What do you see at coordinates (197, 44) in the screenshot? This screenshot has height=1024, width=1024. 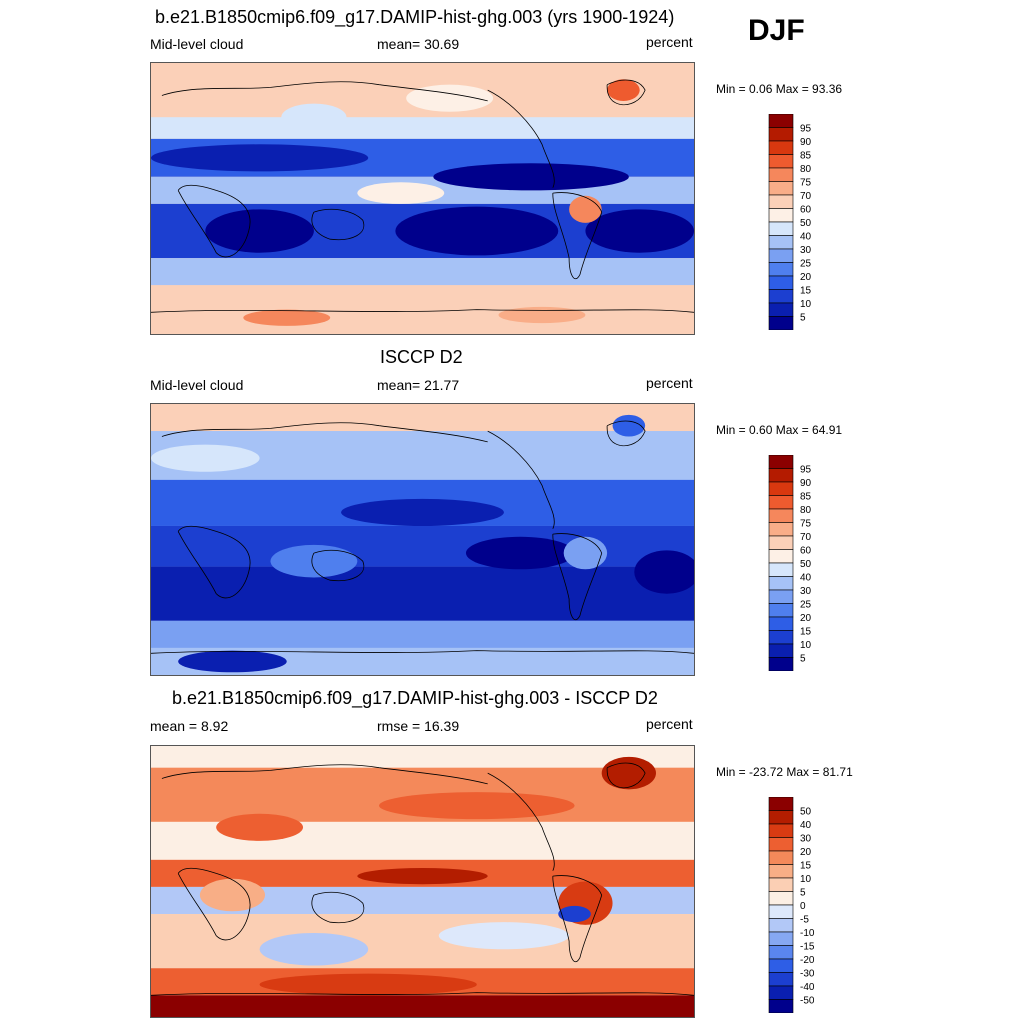 I see `panel-1-variable-label: Mid-level cloud` at bounding box center [197, 44].